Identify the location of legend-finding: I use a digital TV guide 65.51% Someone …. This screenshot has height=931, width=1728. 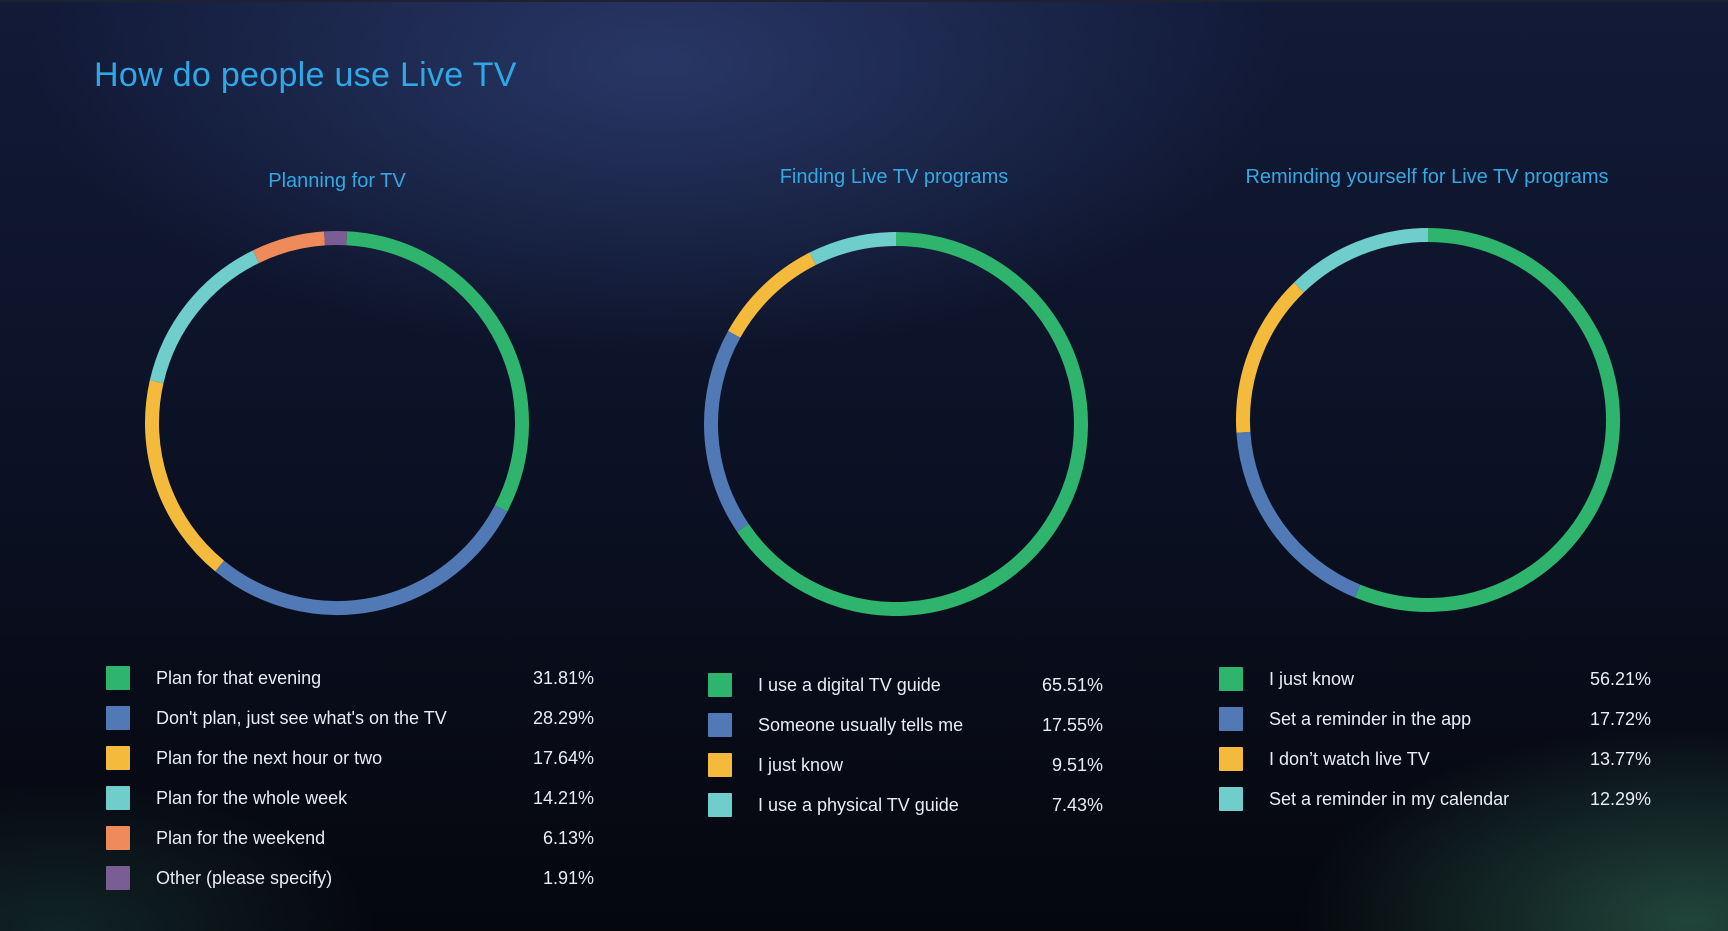
(905, 745).